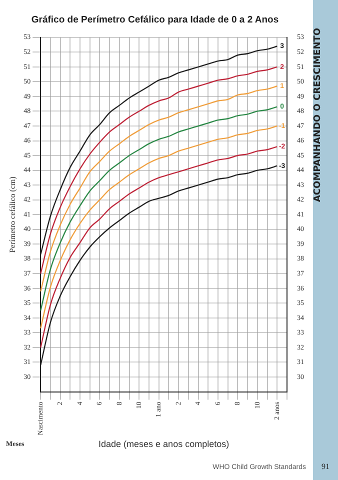 The width and height of the screenshot is (338, 480). I want to click on text: ACOMPANHANDO O CRESCIMENTO, so click(318, 115).